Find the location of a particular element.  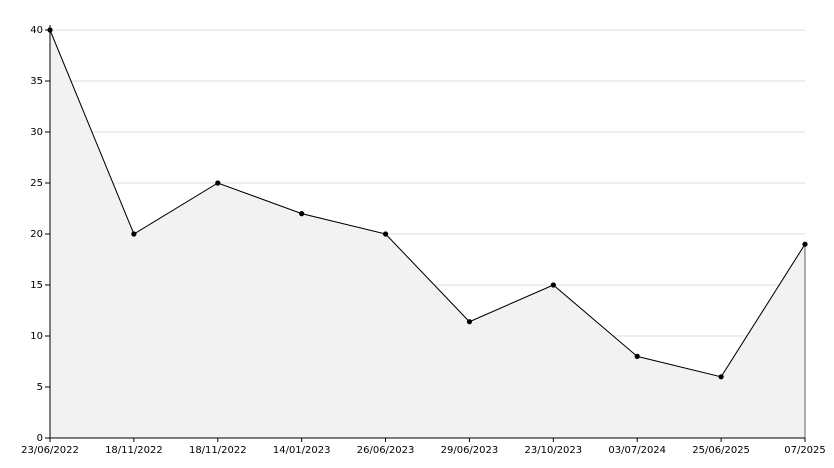

x-tick-label: 29/06/2023 is located at coordinates (470, 450).